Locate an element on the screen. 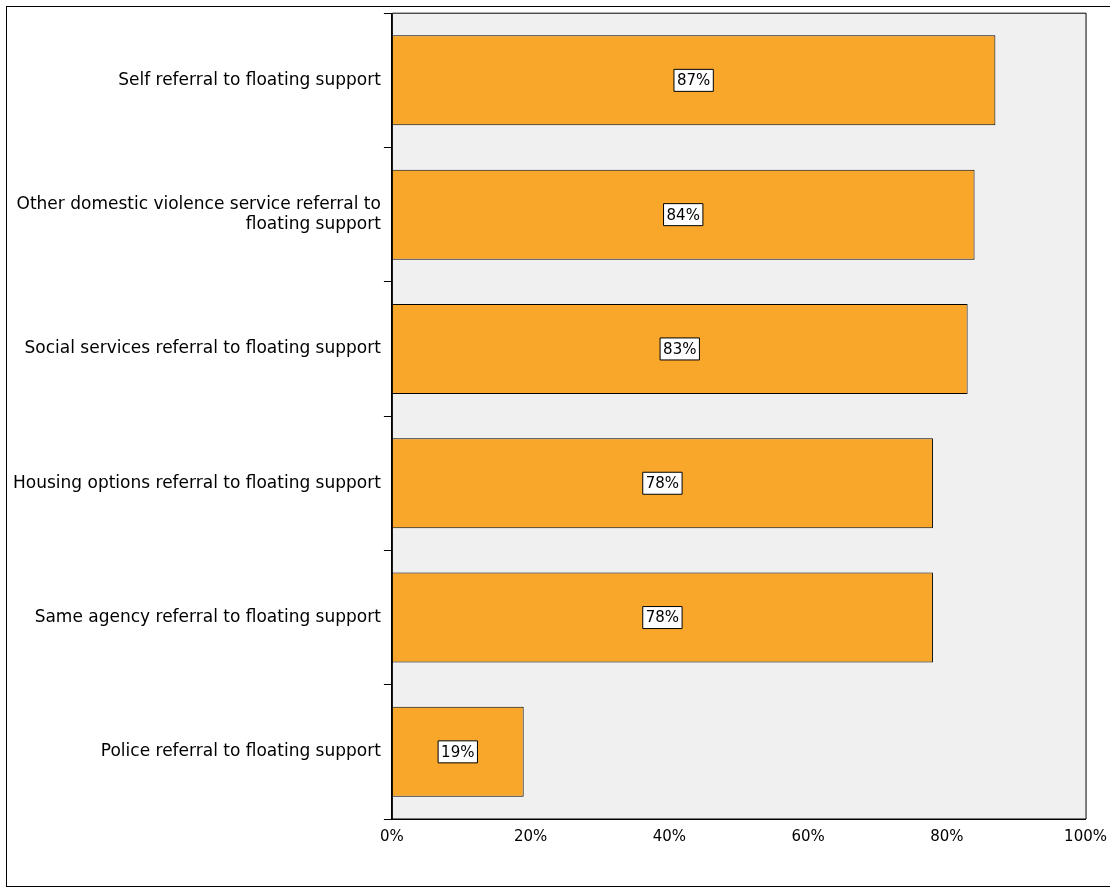  data-label: 84% is located at coordinates (683, 214).